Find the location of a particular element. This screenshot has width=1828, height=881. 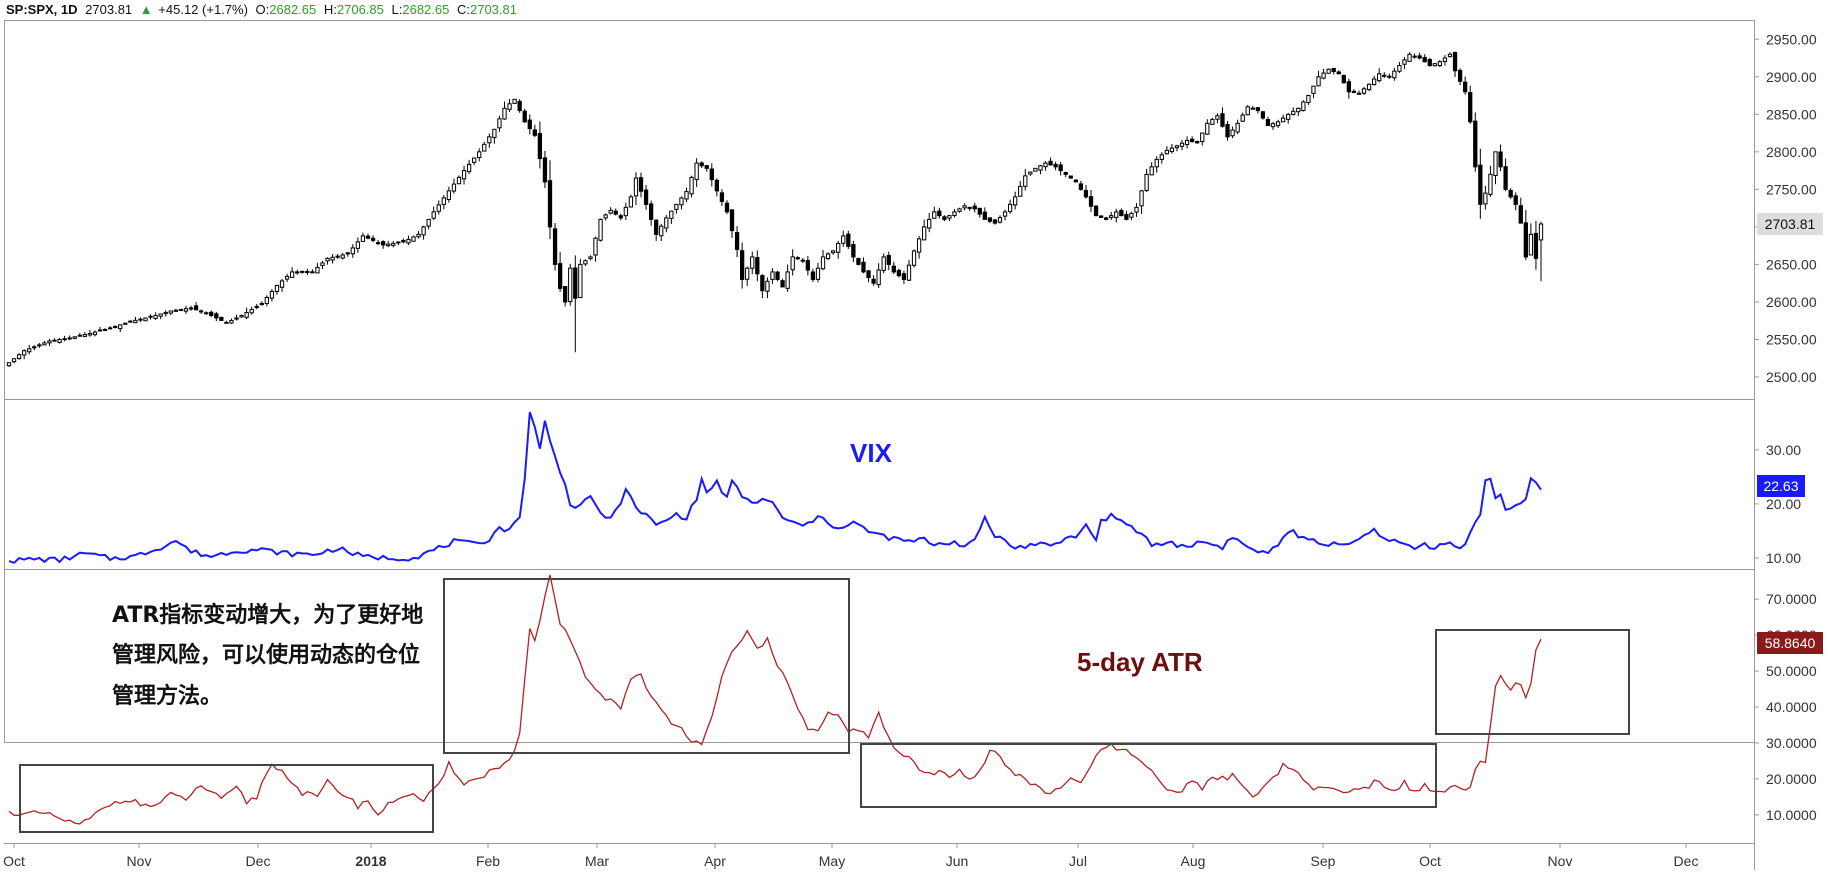

atr-last-value: 58.8640 is located at coordinates (1790, 643).